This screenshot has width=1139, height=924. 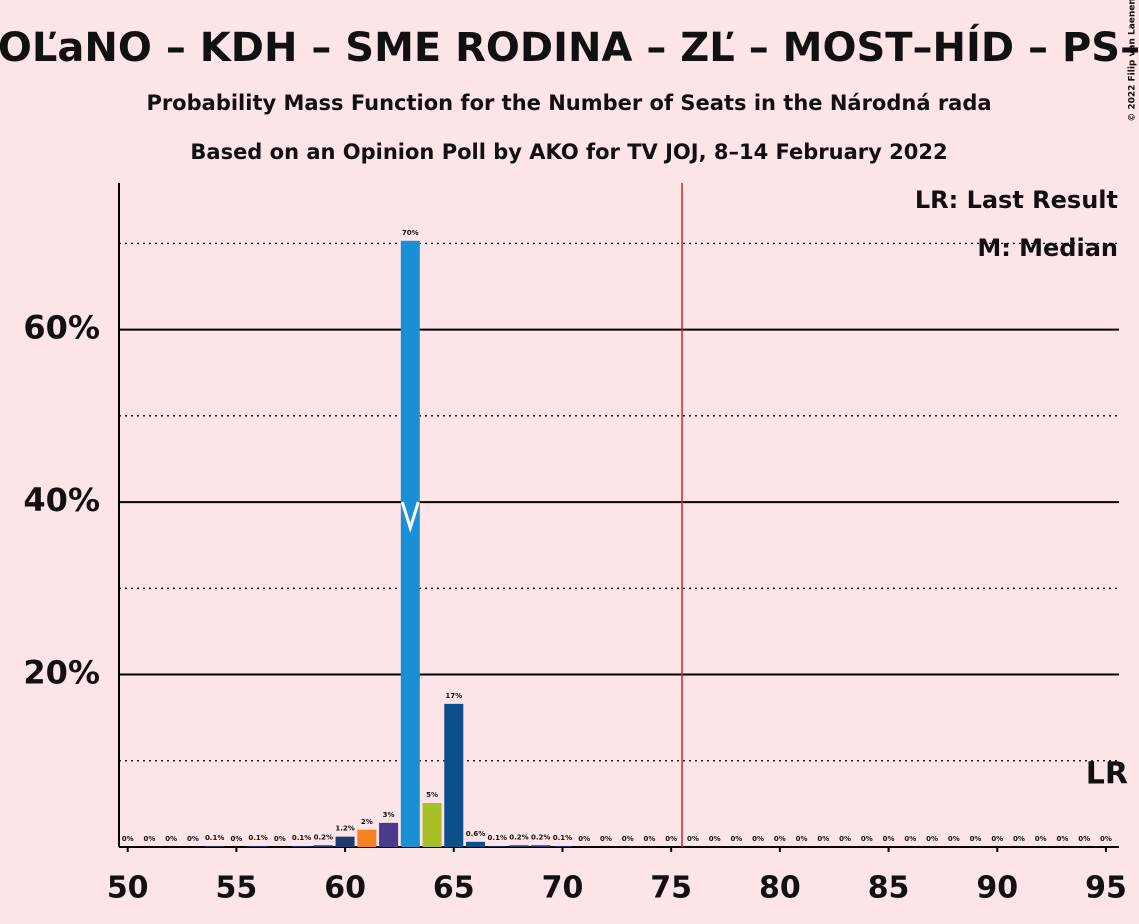 I want to click on value-label: 0.6%, so click(x=475, y=834).